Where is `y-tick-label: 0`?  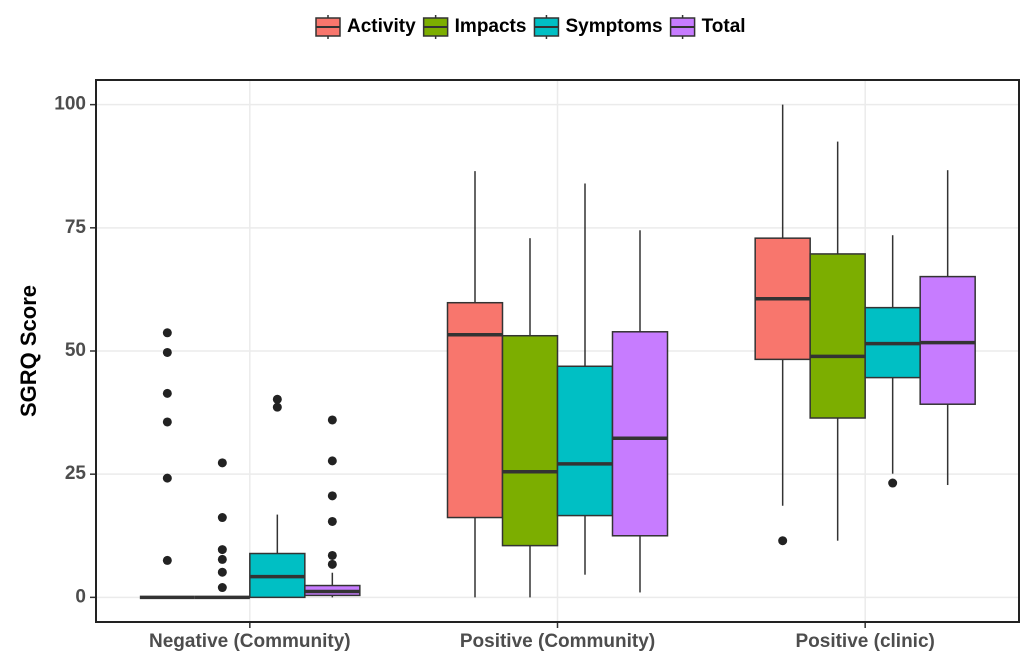
y-tick-label: 0 is located at coordinates (80, 596).